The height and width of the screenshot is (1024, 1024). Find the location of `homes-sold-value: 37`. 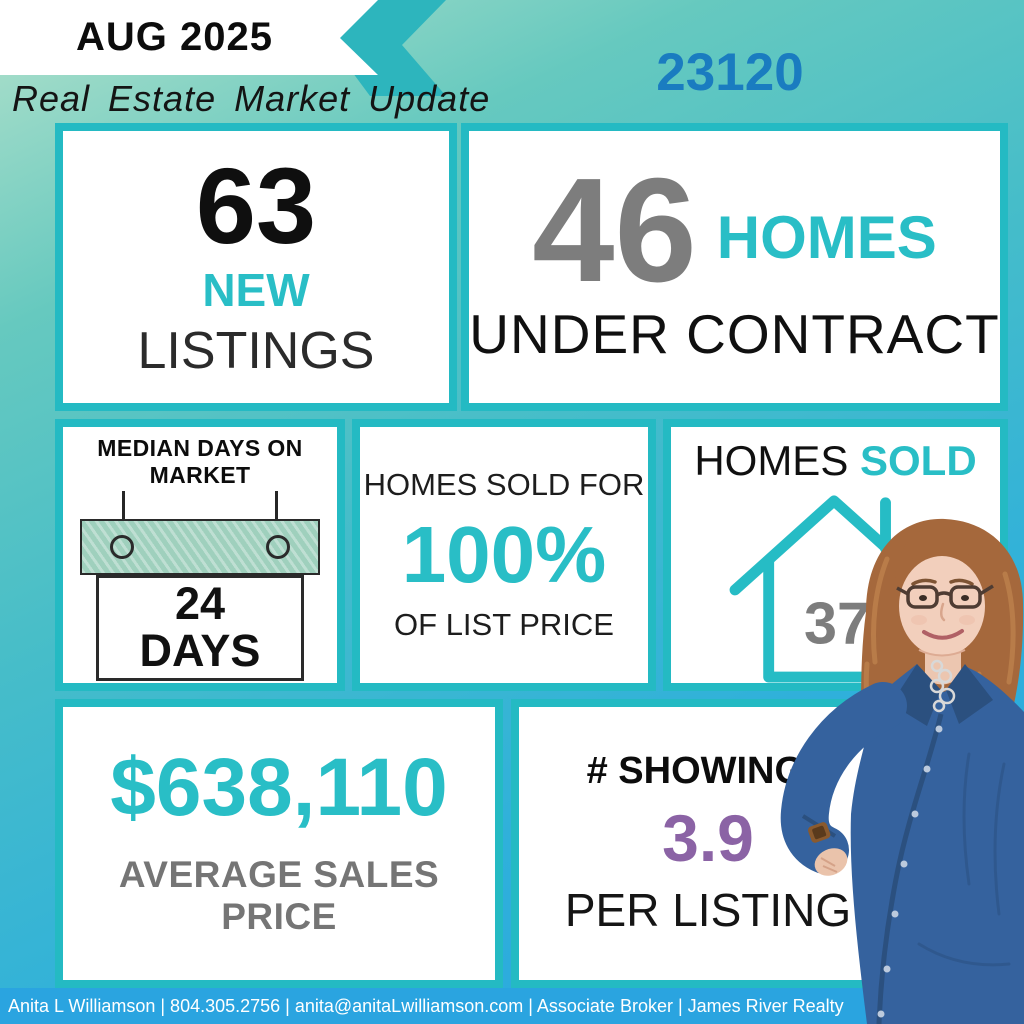

homes-sold-value: 37 is located at coordinates (836, 622).